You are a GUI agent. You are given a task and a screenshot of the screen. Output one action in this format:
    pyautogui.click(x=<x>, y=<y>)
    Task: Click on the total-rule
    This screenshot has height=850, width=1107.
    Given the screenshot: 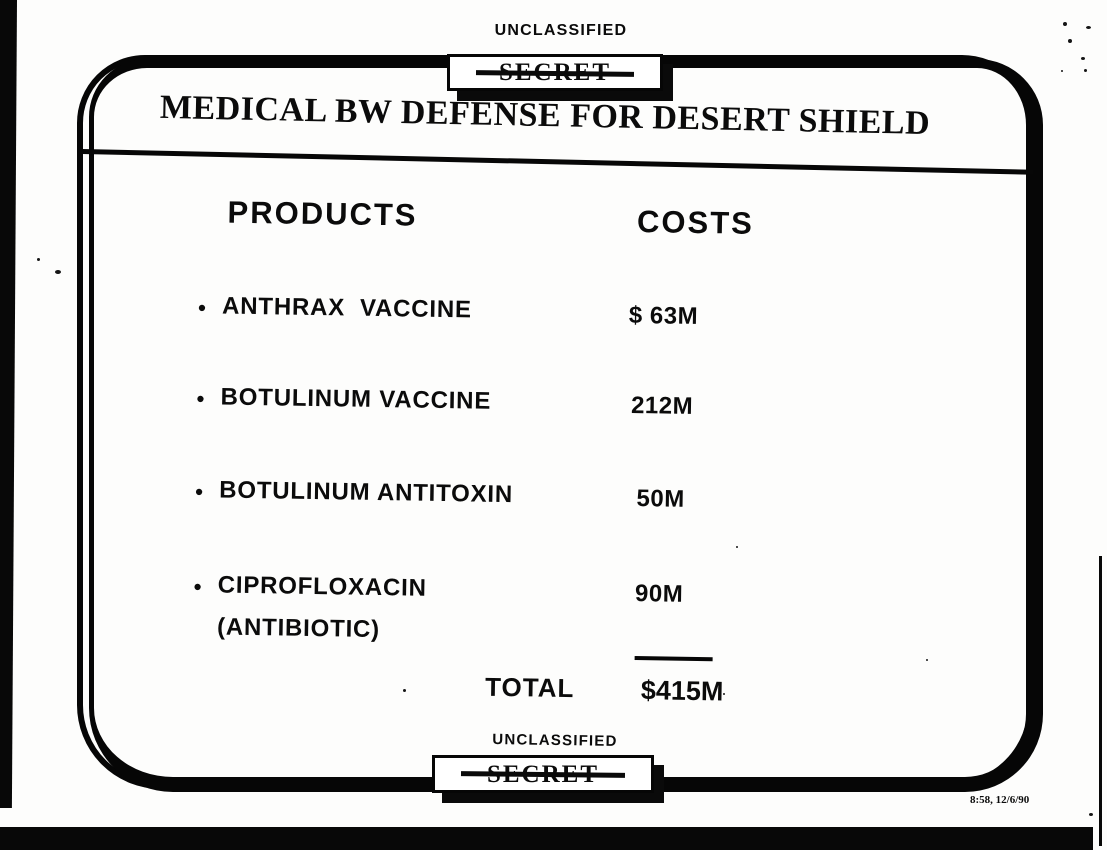 What is the action you would take?
    pyautogui.click(x=673, y=659)
    